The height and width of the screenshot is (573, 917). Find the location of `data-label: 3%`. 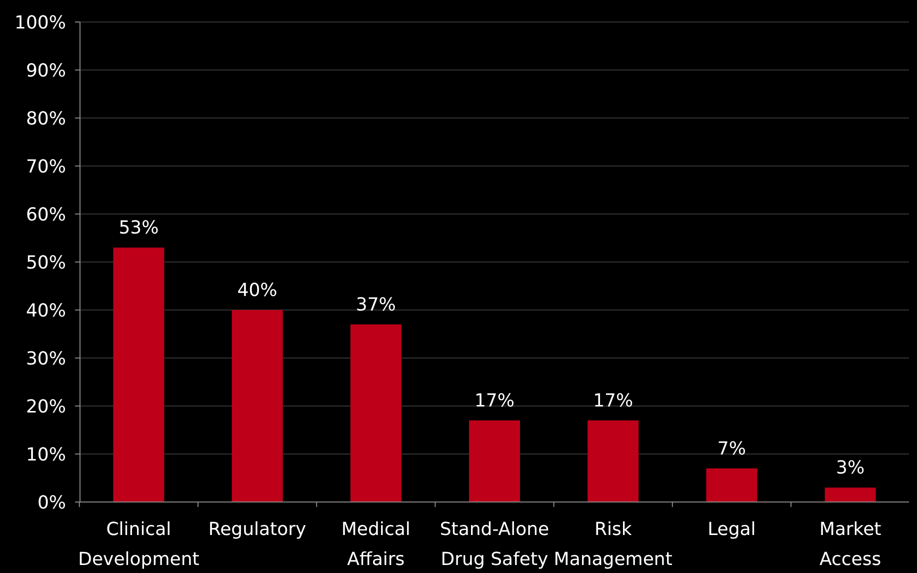

data-label: 3% is located at coordinates (850, 468).